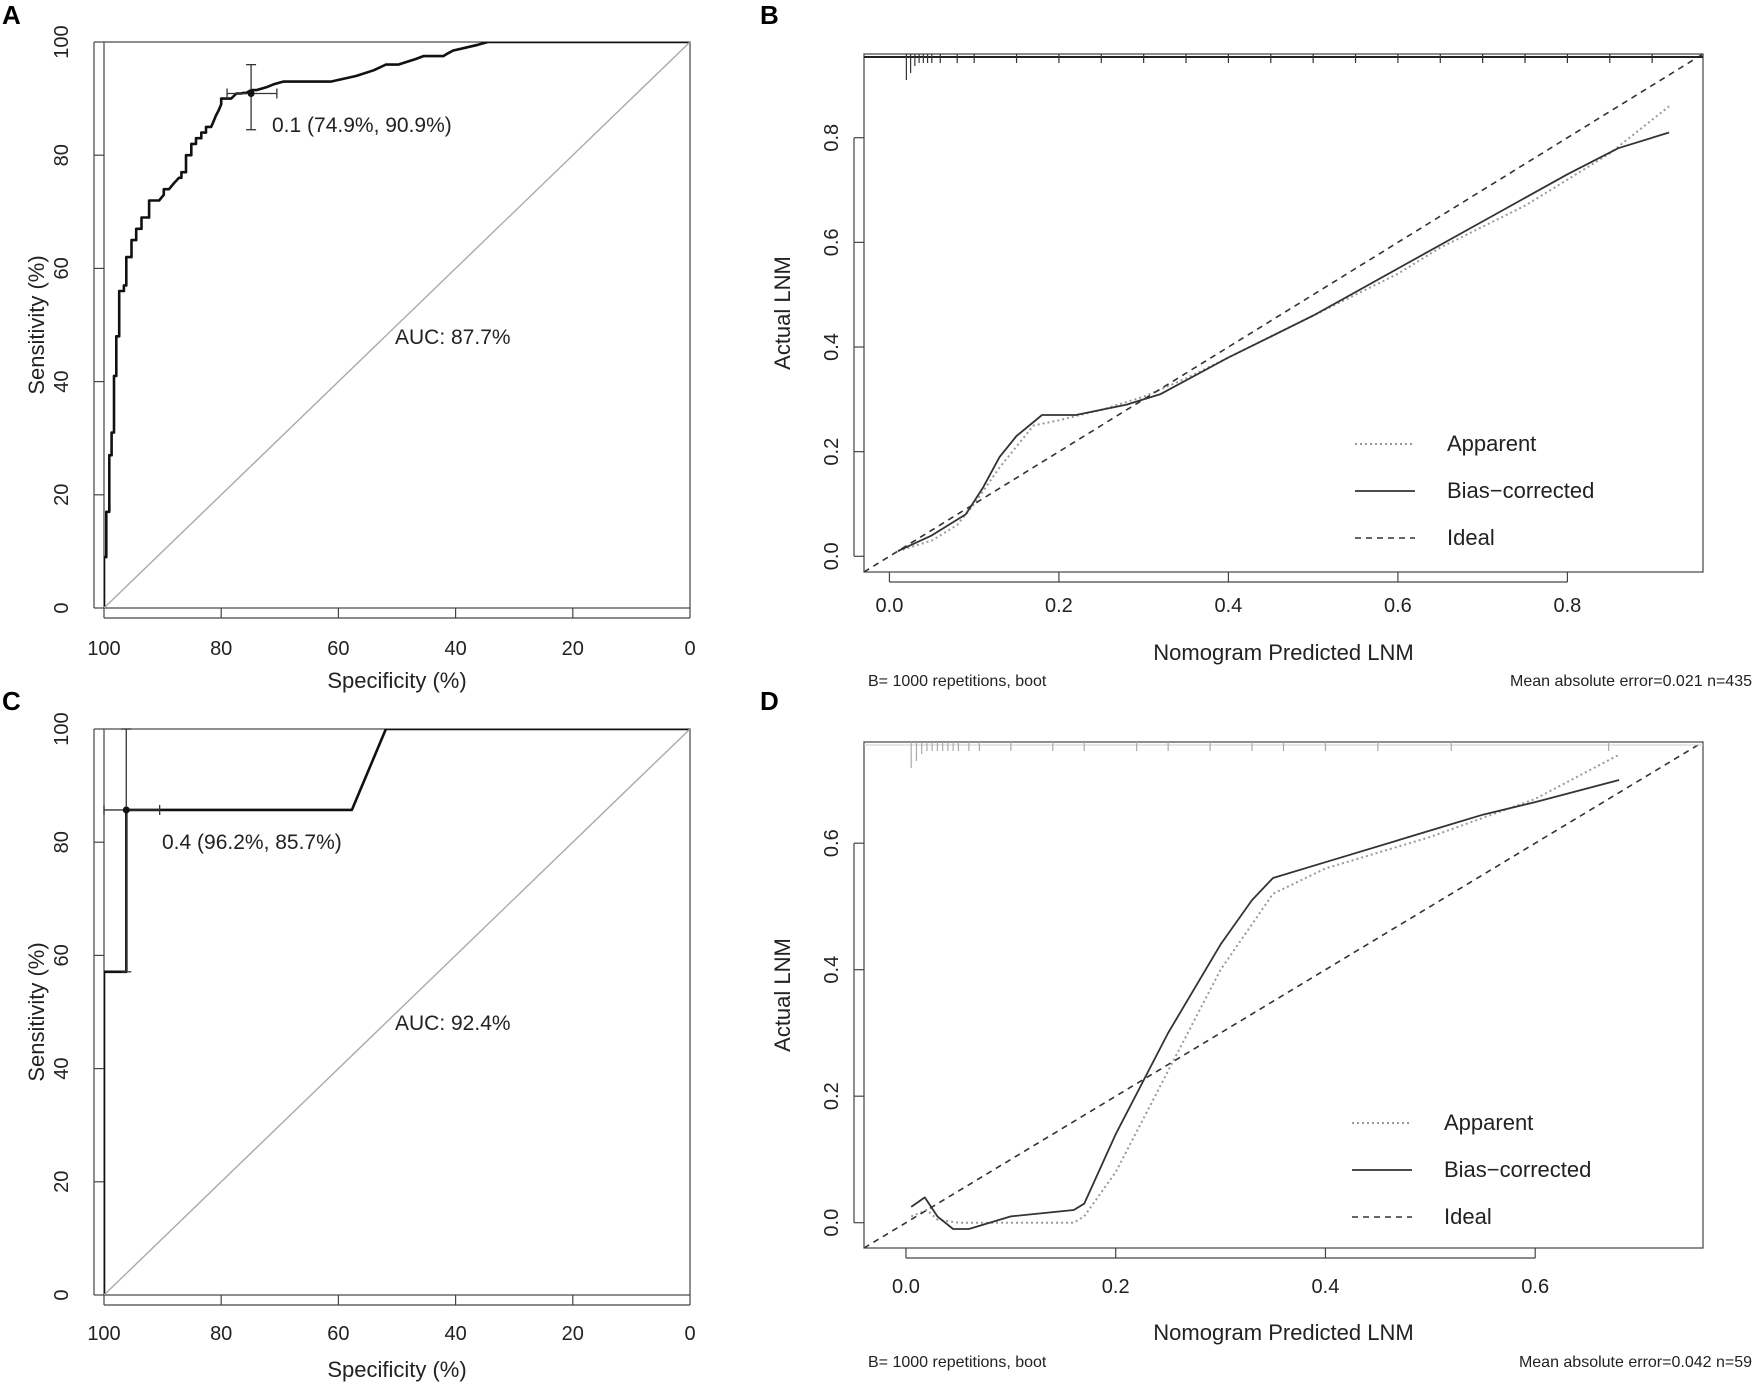 Image resolution: width=1755 pixels, height=1384 pixels. Describe the element at coordinates (11, 15) in the screenshot. I see `panel-letter-a: A` at that location.